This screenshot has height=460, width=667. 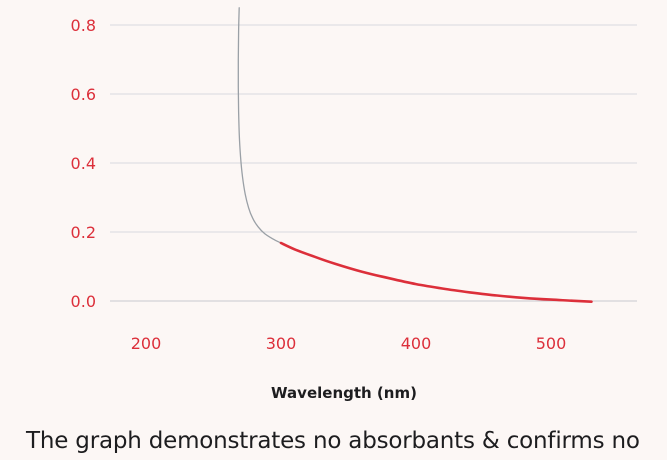 I want to click on y-tick-labels: 0.0 0.2 0.4 0.6 0.8, so click(x=83, y=163).